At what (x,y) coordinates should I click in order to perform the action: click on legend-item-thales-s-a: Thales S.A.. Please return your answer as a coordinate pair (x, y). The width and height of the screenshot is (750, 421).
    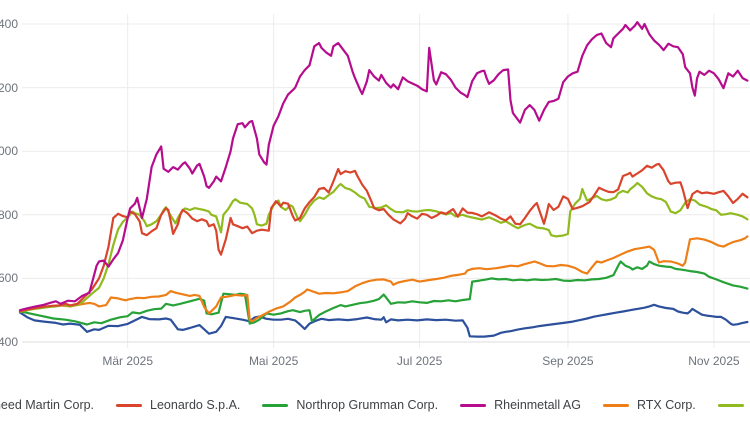
    Looking at the image, I should click on (733, 405).